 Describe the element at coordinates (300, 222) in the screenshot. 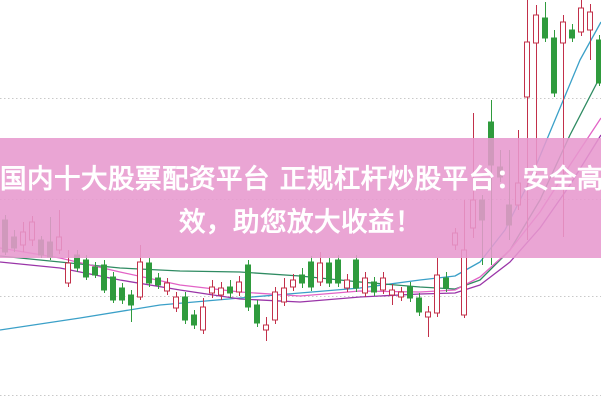

I see `promo-text-line2: 效，助您放大收益！` at that location.